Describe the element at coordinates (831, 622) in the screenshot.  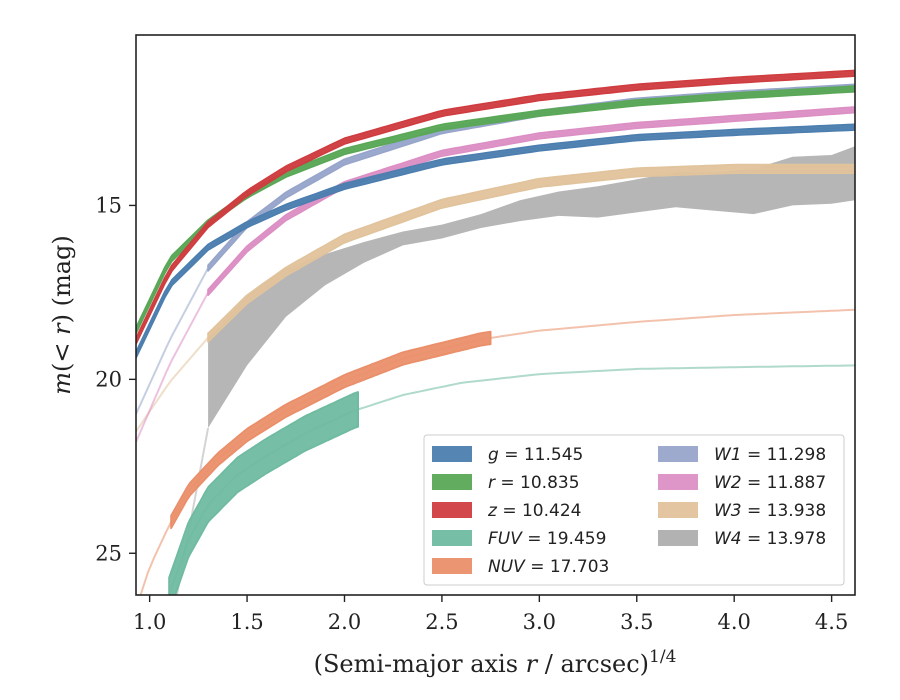
I see `x-tick-label: 4.5` at that location.